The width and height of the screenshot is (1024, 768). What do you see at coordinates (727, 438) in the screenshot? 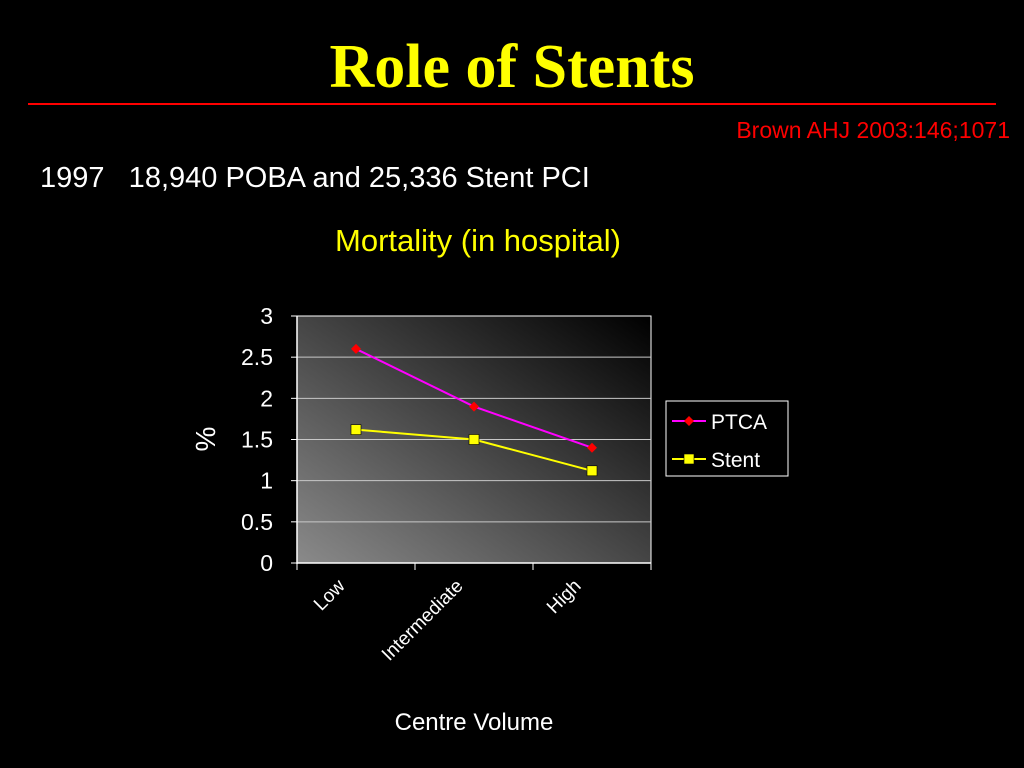
I see `chart-legend: PTCA Stent` at bounding box center [727, 438].